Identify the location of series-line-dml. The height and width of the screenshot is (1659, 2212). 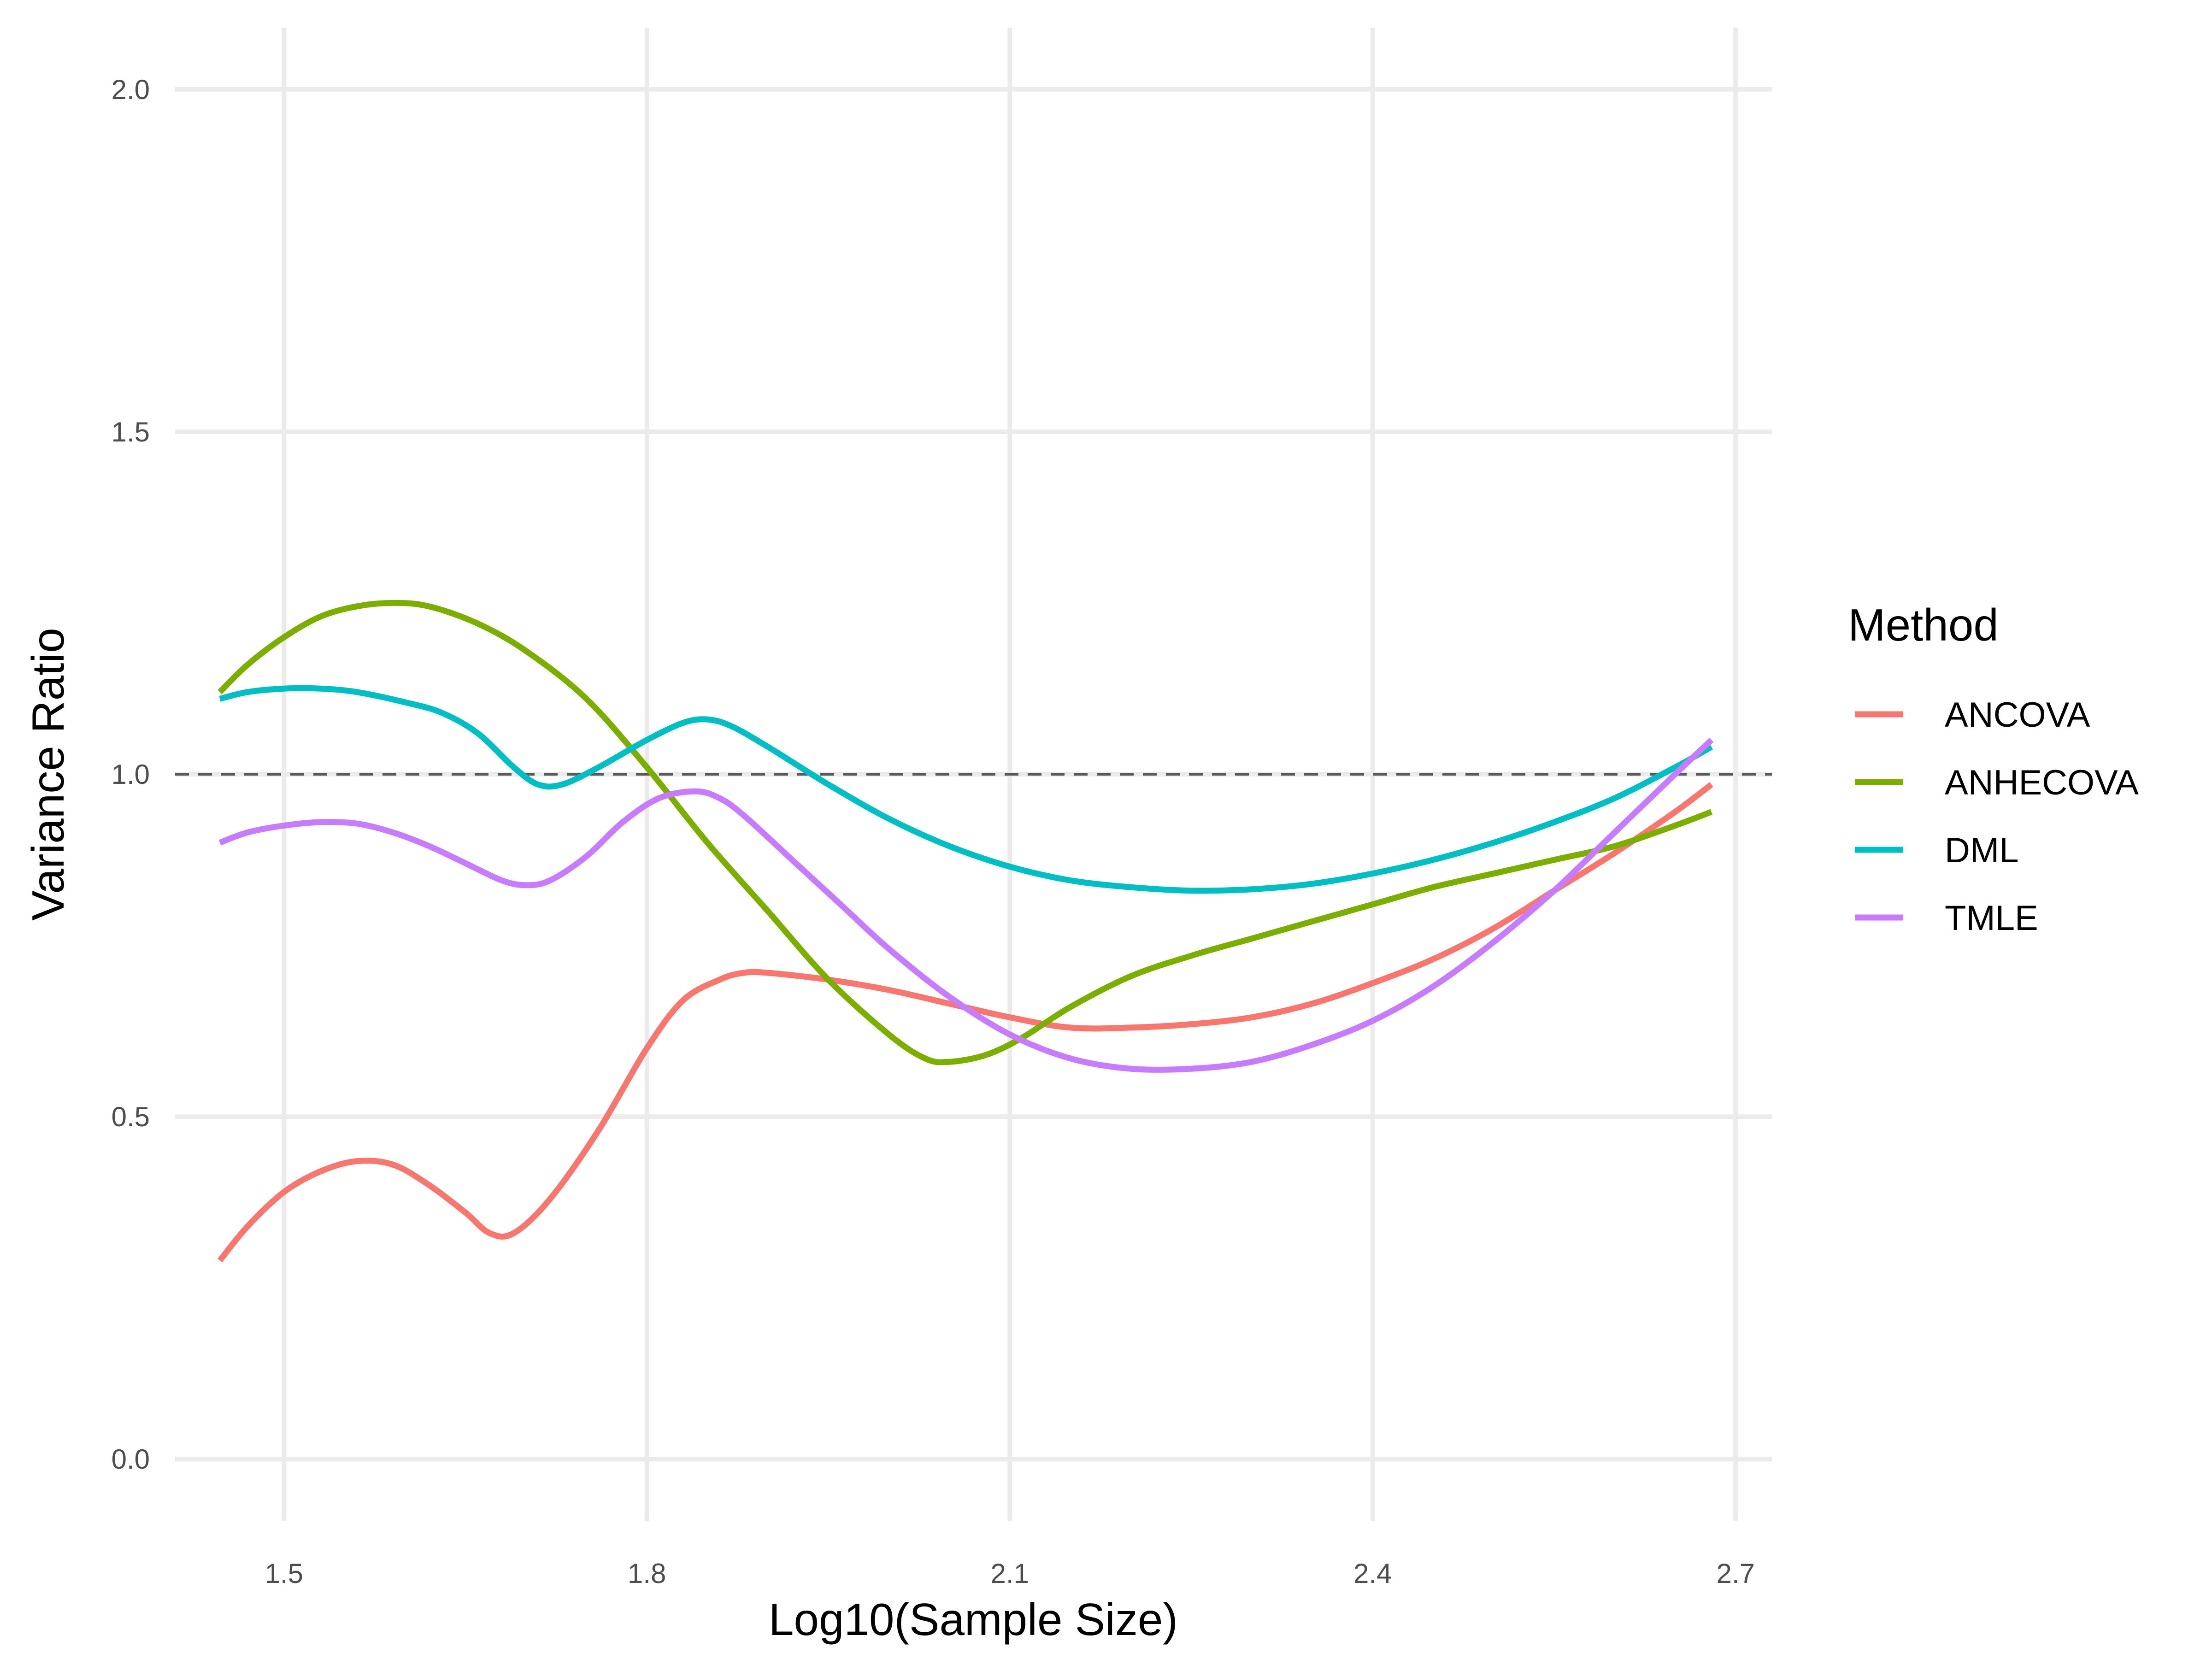
(966, 789).